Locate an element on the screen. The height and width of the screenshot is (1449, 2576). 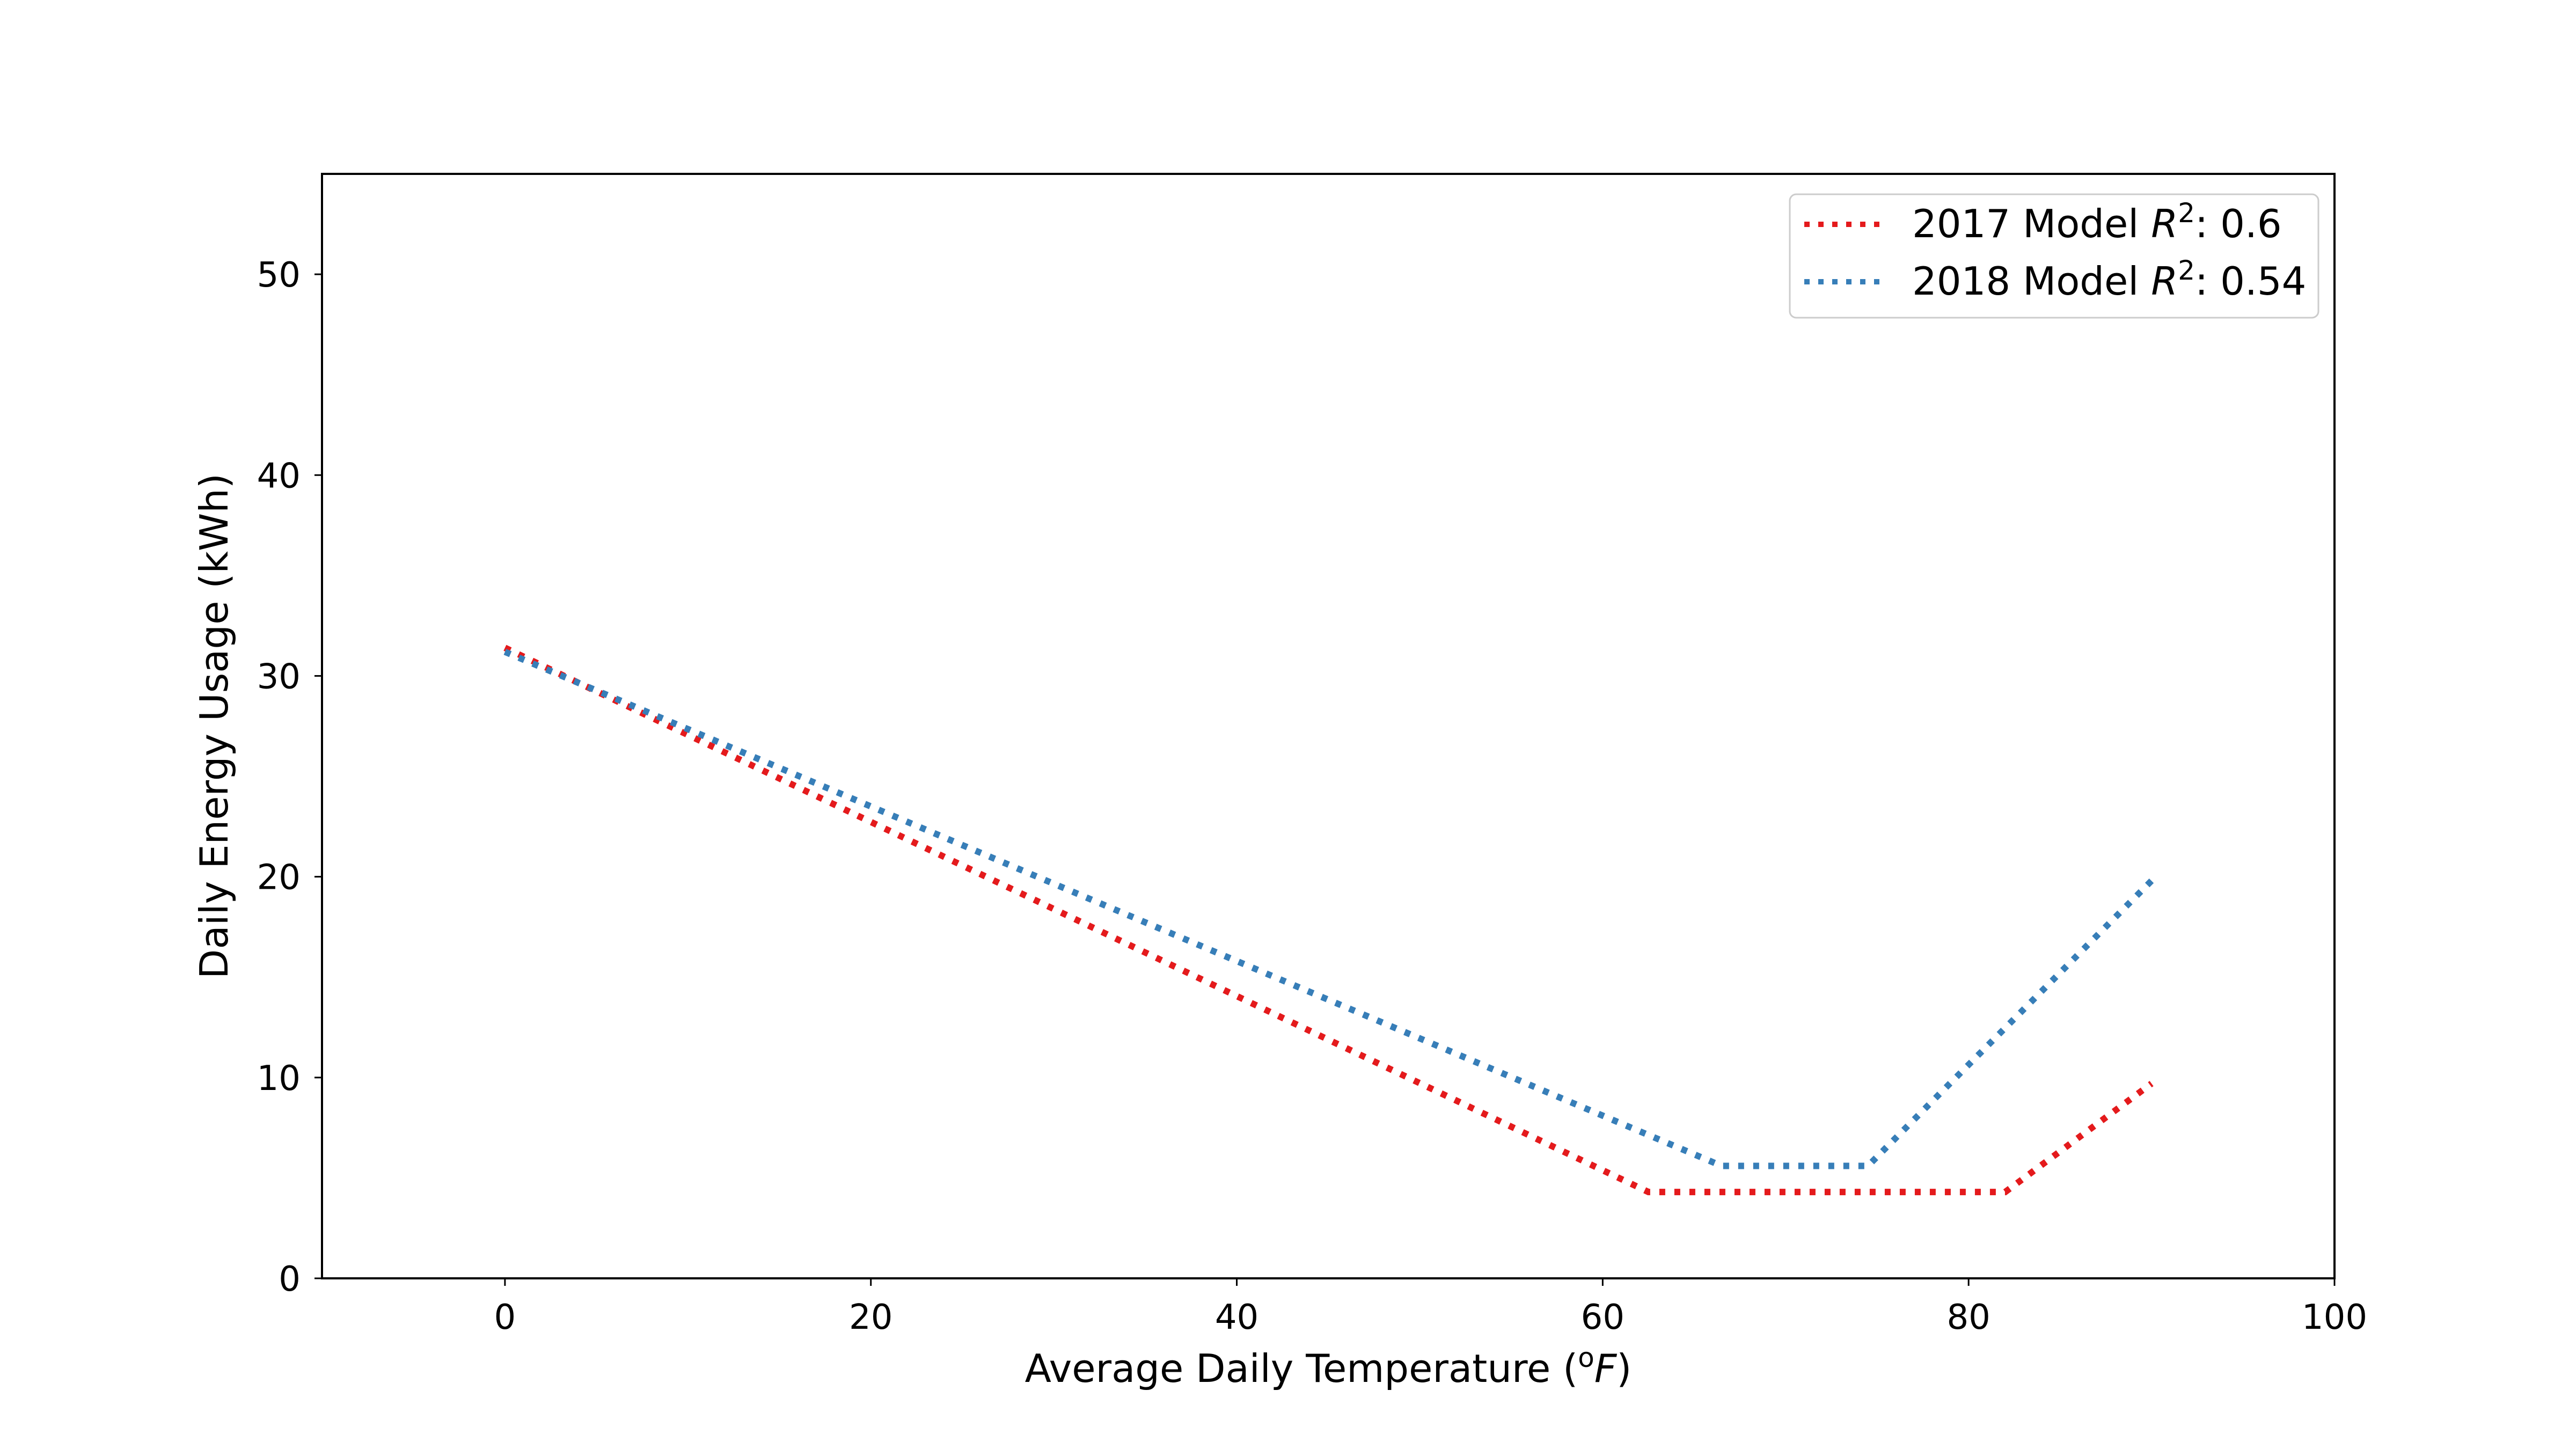
y-tick-label: 20 is located at coordinates (279, 878).